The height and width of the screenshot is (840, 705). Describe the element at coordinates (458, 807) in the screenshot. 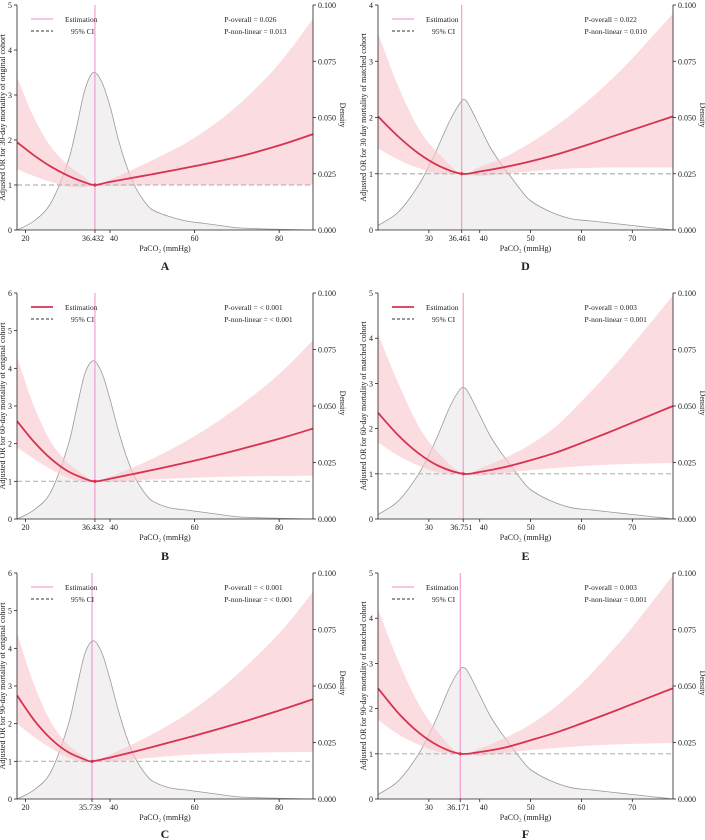

I see `reference-label: 36.171` at that location.